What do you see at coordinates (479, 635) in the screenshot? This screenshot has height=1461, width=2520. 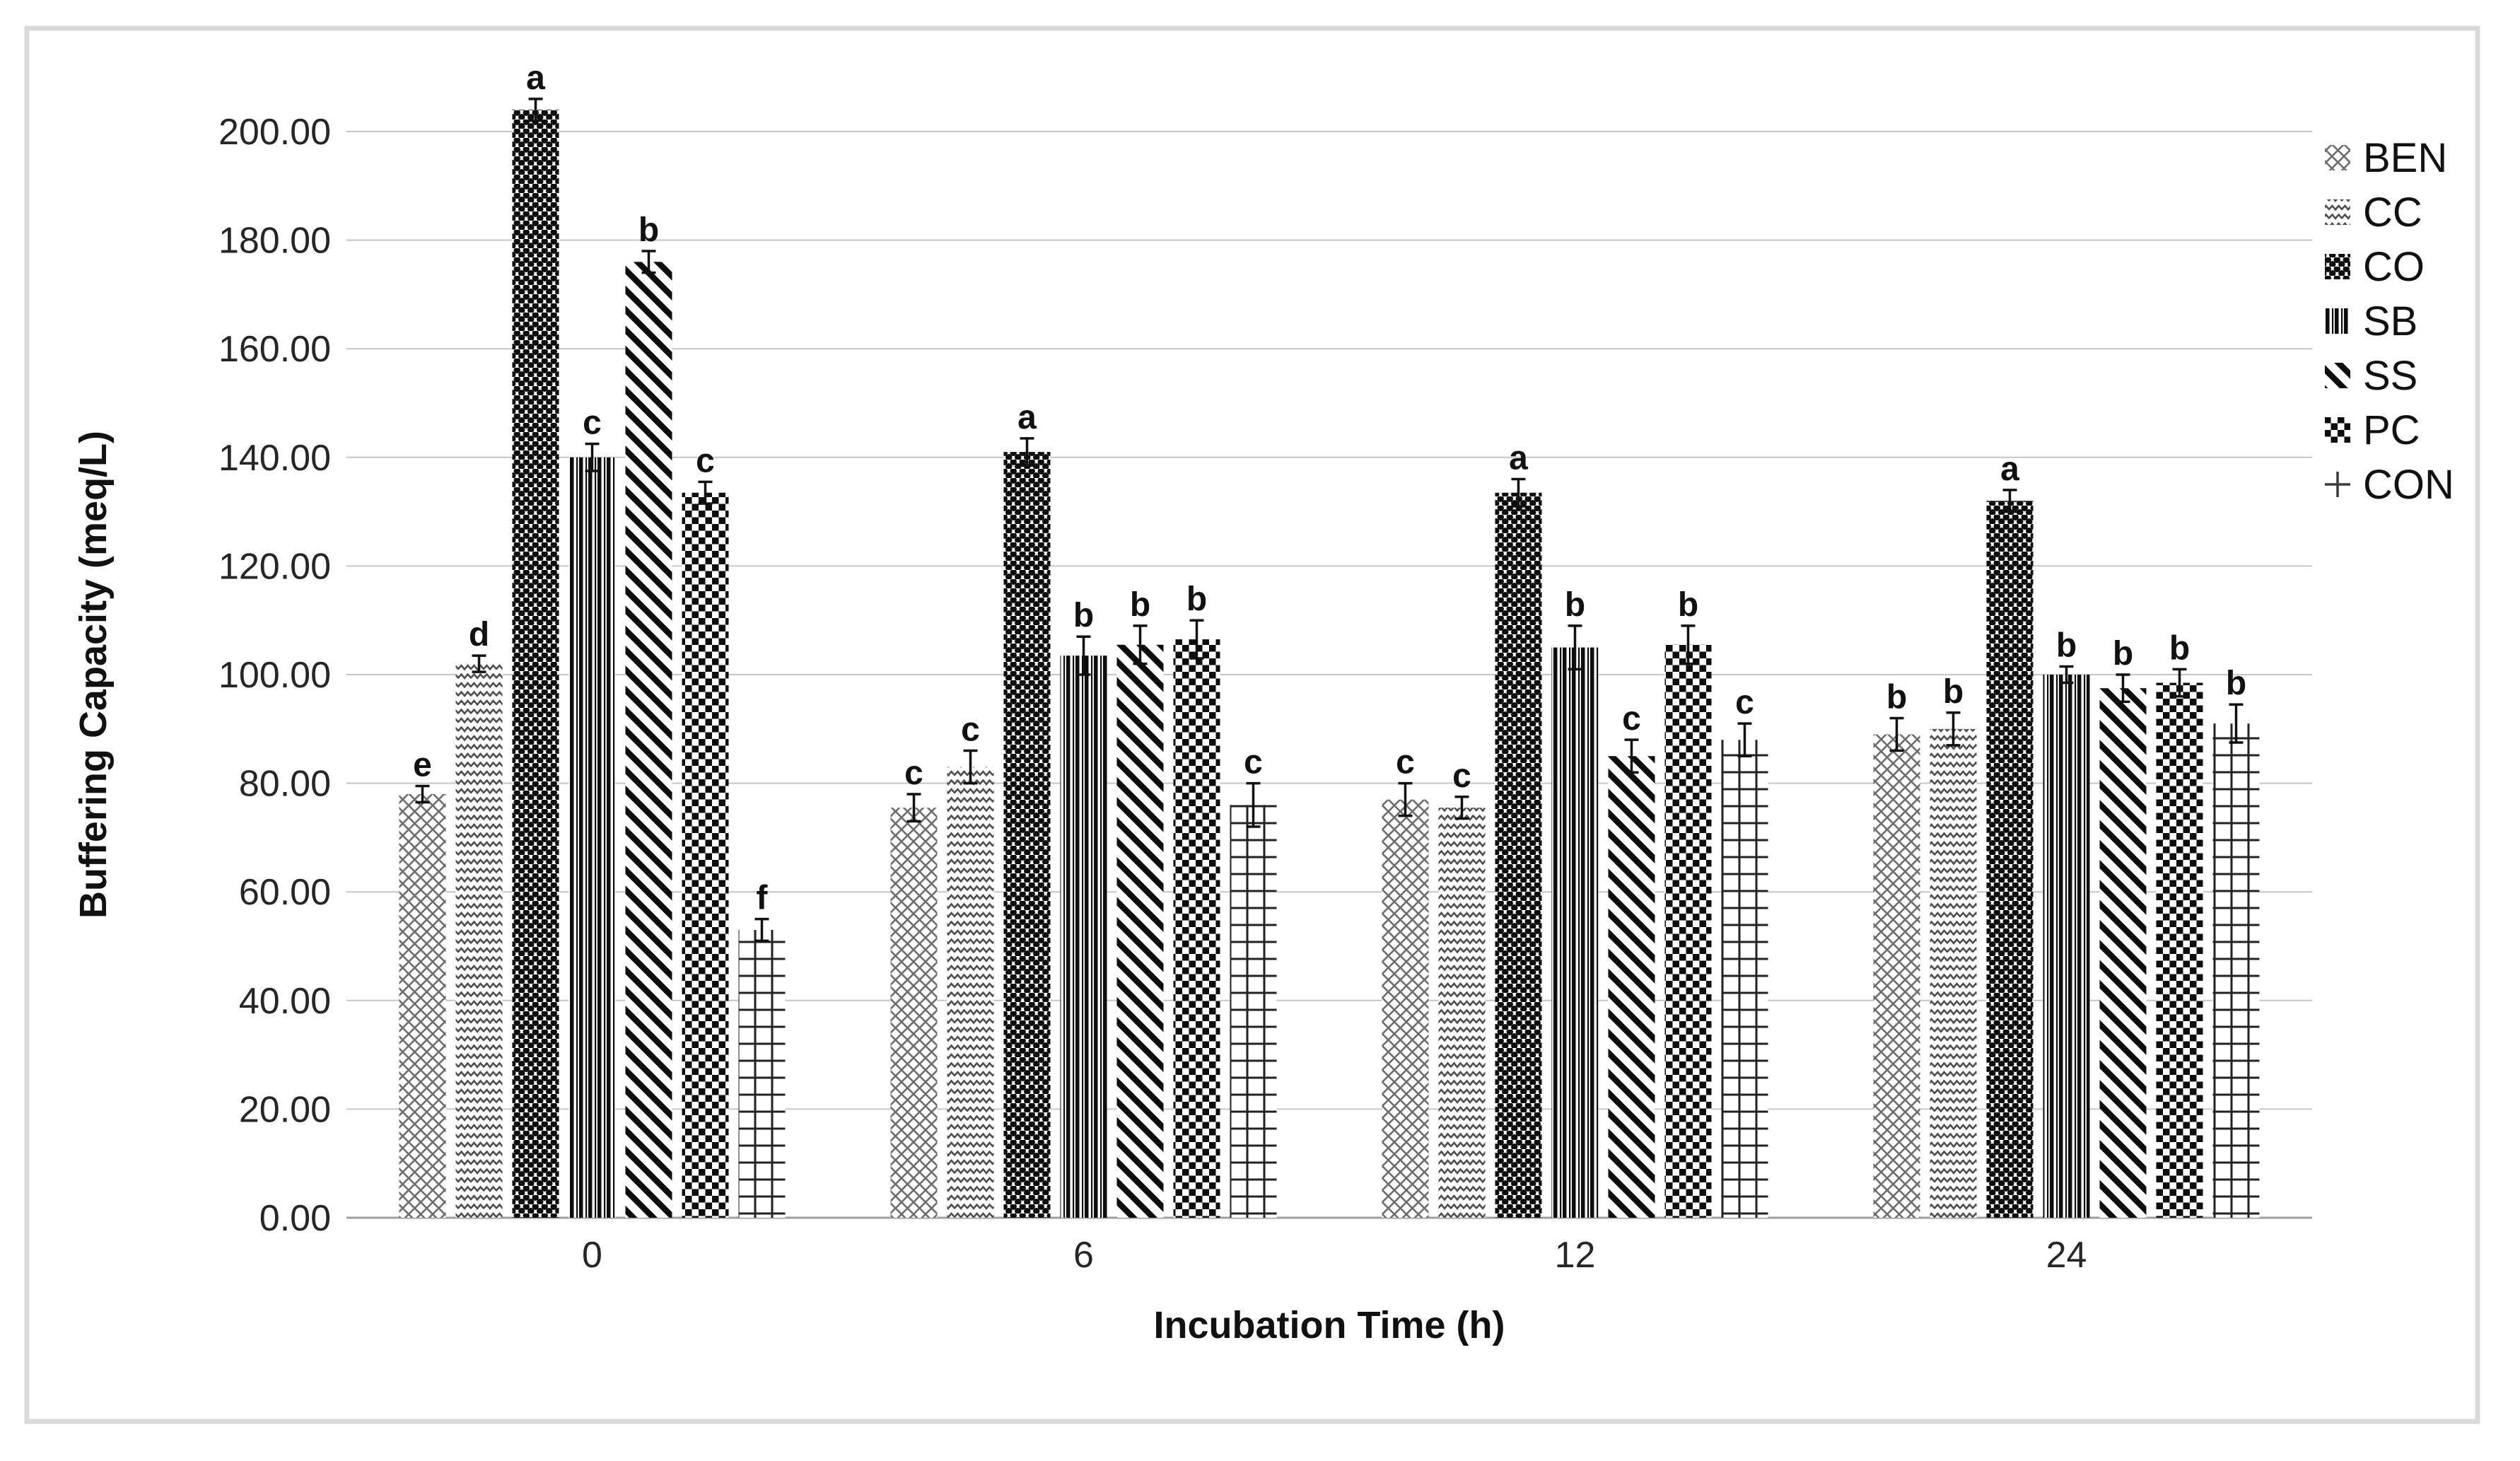 I see `significance-letter: d` at bounding box center [479, 635].